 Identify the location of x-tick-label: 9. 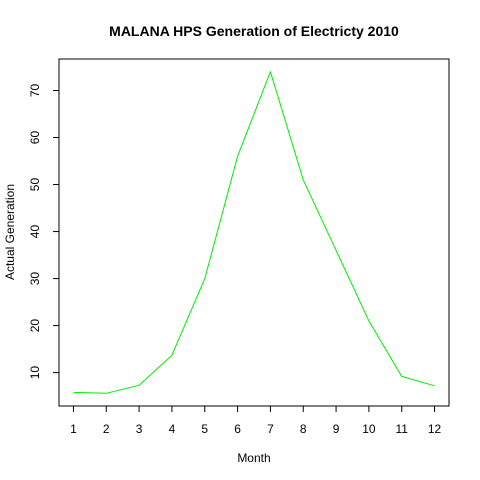
(336, 429).